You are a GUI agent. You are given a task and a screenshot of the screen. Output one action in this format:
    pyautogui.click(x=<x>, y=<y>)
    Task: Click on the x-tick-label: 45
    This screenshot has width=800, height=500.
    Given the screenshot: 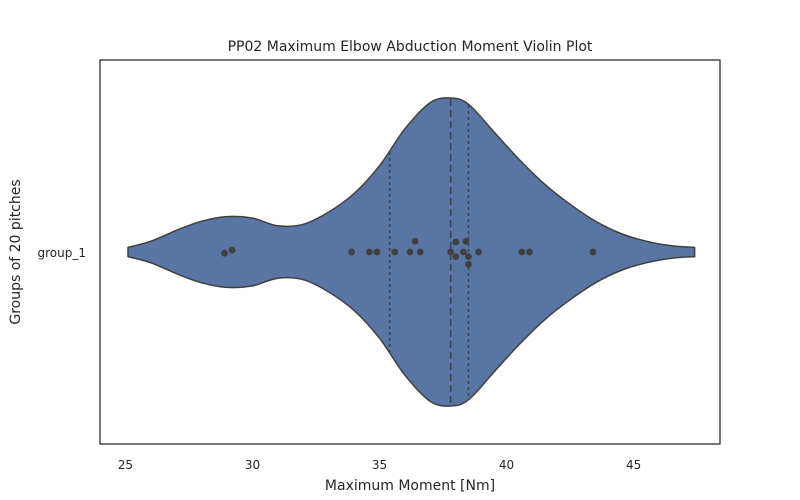 What is the action you would take?
    pyautogui.click(x=633, y=465)
    